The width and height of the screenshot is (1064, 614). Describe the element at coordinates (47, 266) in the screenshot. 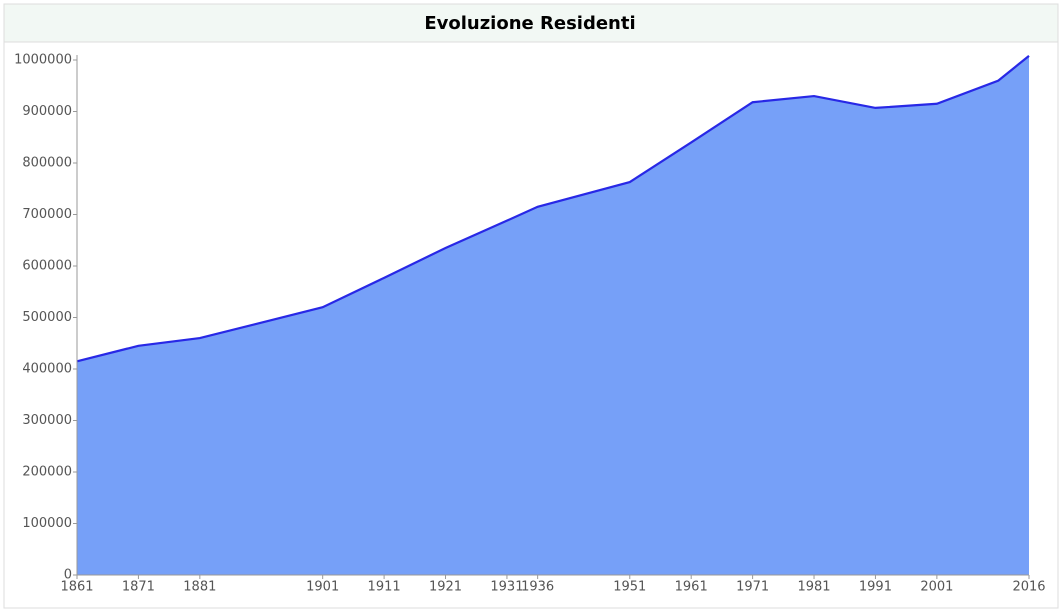

I see `y-tick-label: 600000` at that location.